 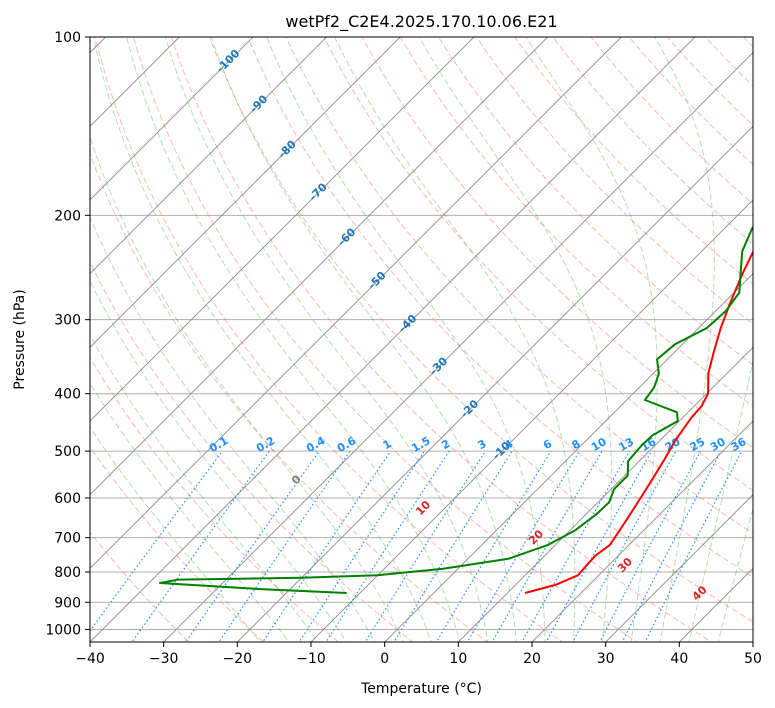 I want to click on x-tick-label: −40, so click(x=90, y=659).